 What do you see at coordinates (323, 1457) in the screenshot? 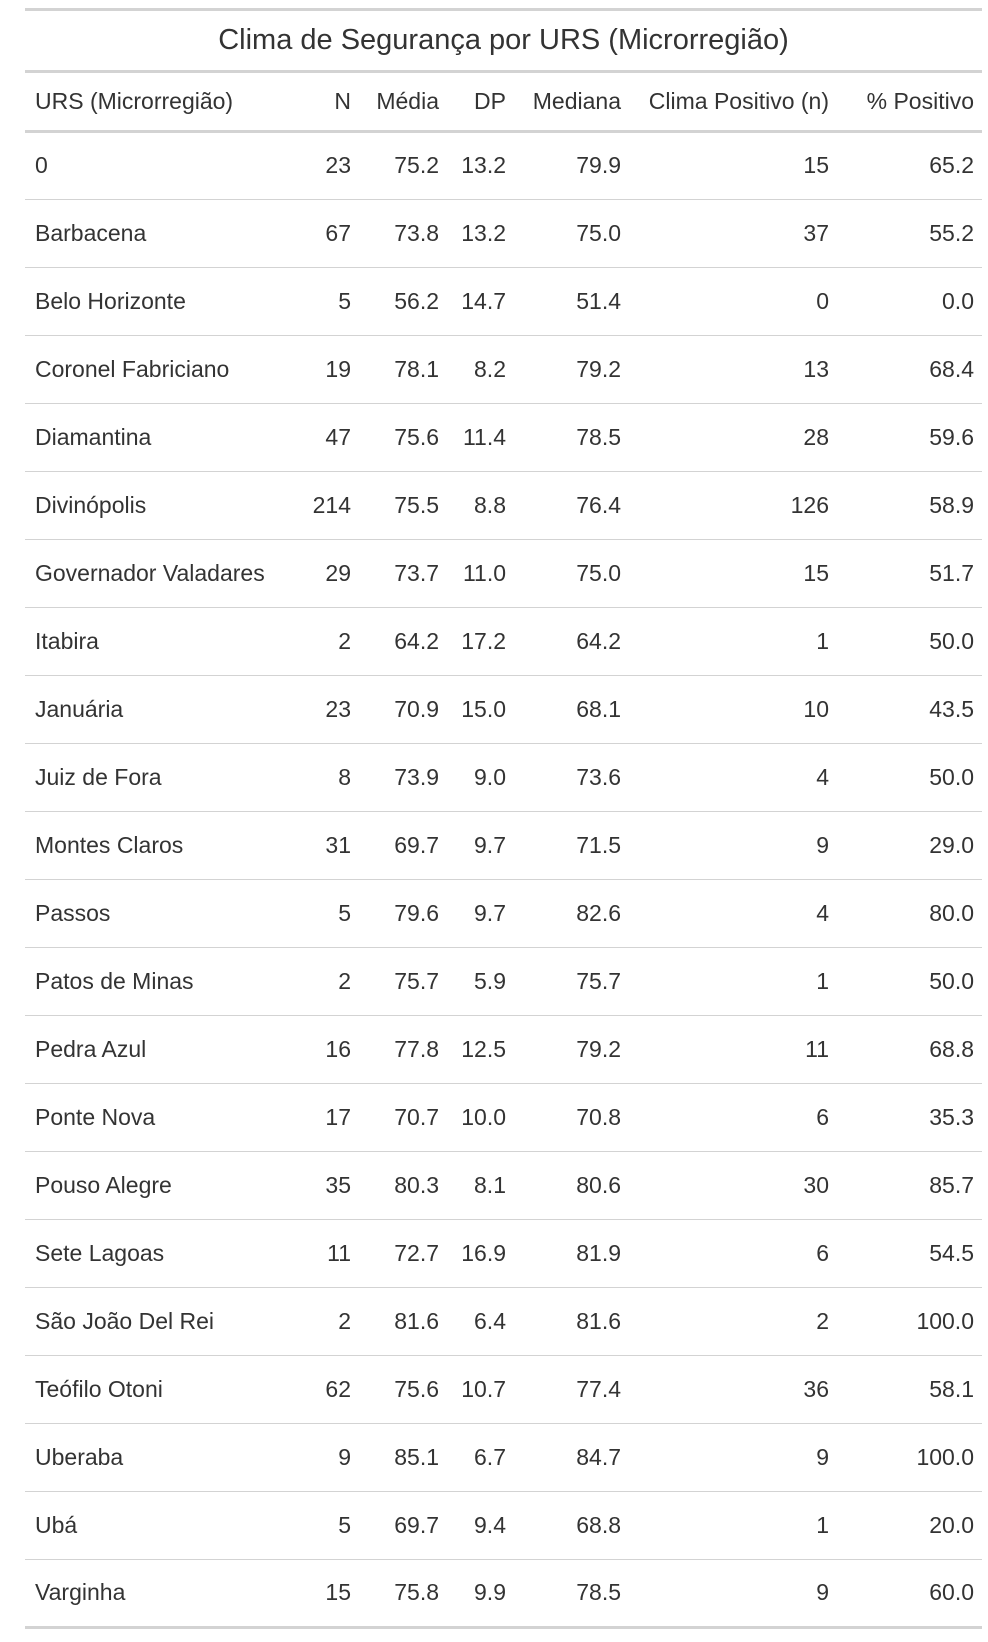
I see `cell-n: 9` at bounding box center [323, 1457].